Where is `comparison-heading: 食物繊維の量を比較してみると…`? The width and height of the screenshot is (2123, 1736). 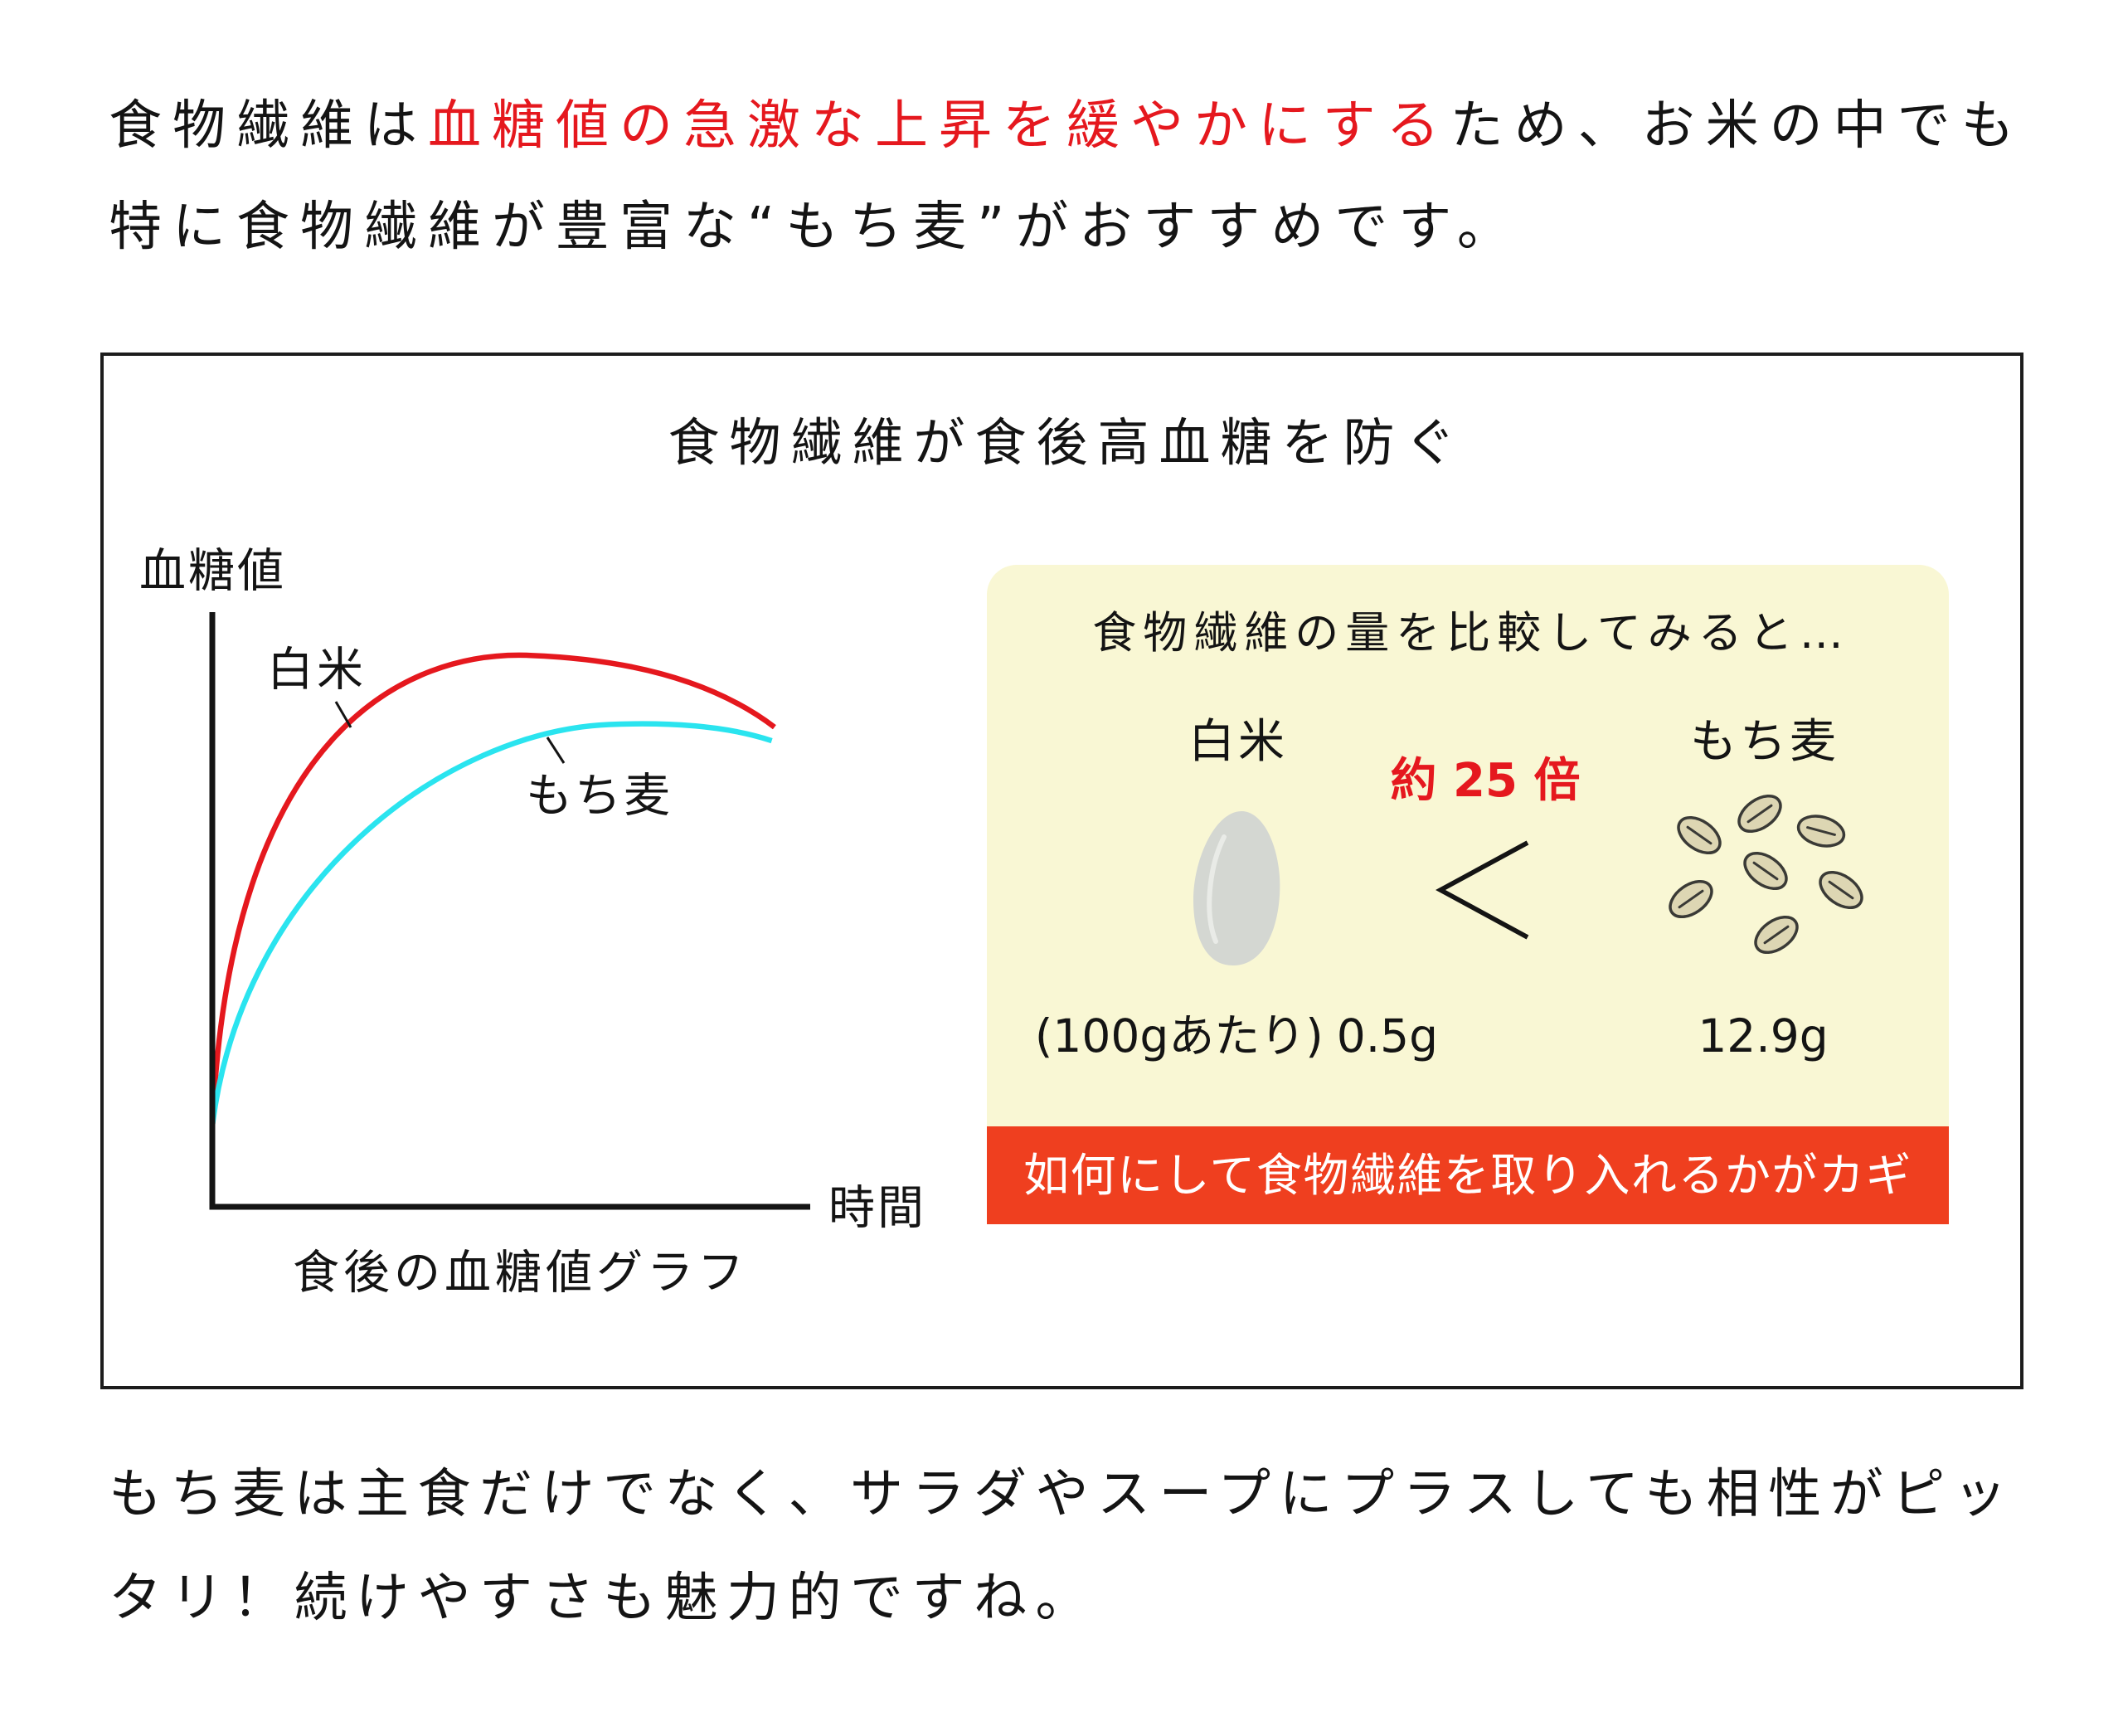
comparison-heading: 食物繊維の量を比較してみると… is located at coordinates (1471, 633).